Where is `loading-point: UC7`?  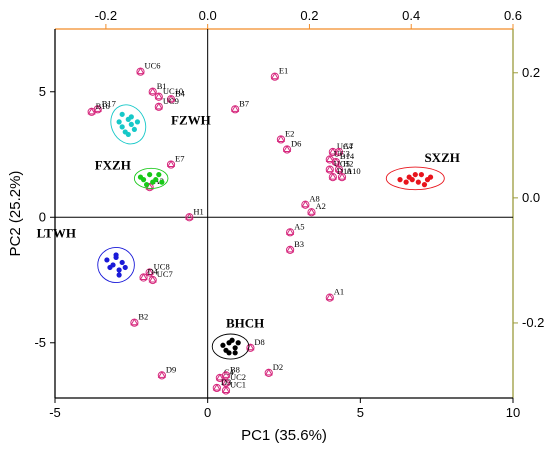 loading-point: UC7 is located at coordinates (160, 277).